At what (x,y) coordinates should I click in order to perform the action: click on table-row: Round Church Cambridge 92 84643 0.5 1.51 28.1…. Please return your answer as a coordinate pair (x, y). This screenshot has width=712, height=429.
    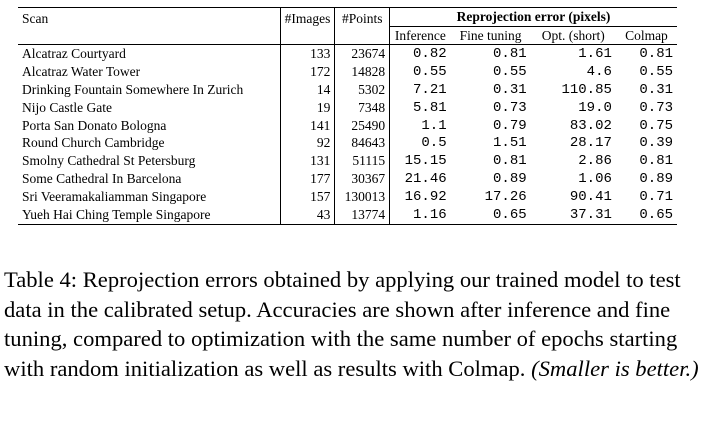
    Looking at the image, I should click on (347, 143).